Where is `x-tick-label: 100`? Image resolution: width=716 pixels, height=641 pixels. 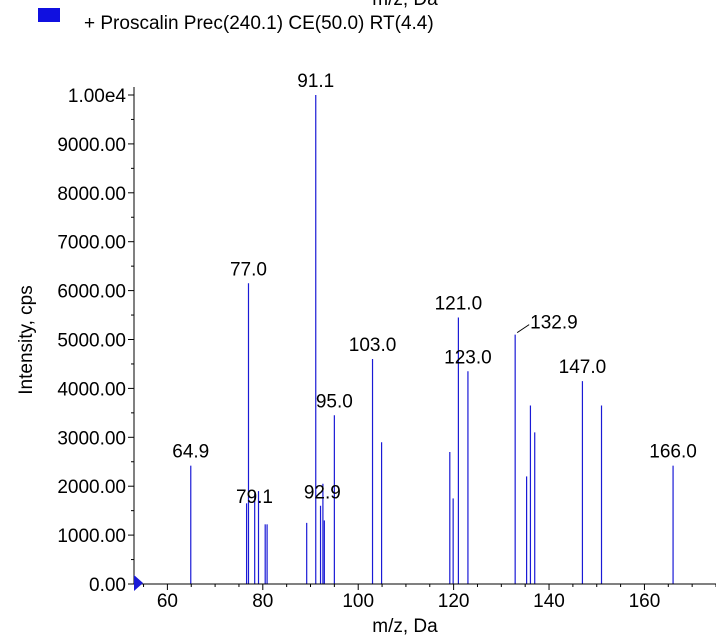 x-tick-label: 100 is located at coordinates (358, 601).